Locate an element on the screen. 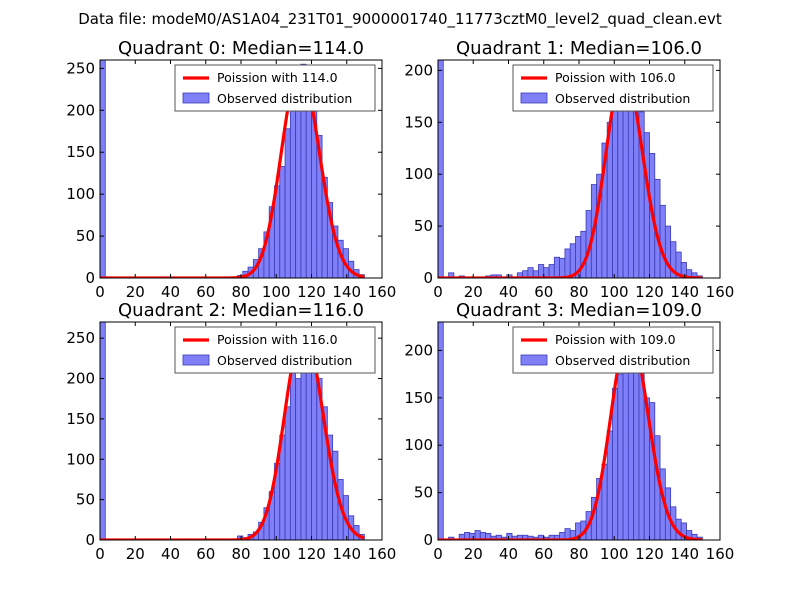  subplot-title: Quadrant 3: Median=109.0 is located at coordinates (579, 310).